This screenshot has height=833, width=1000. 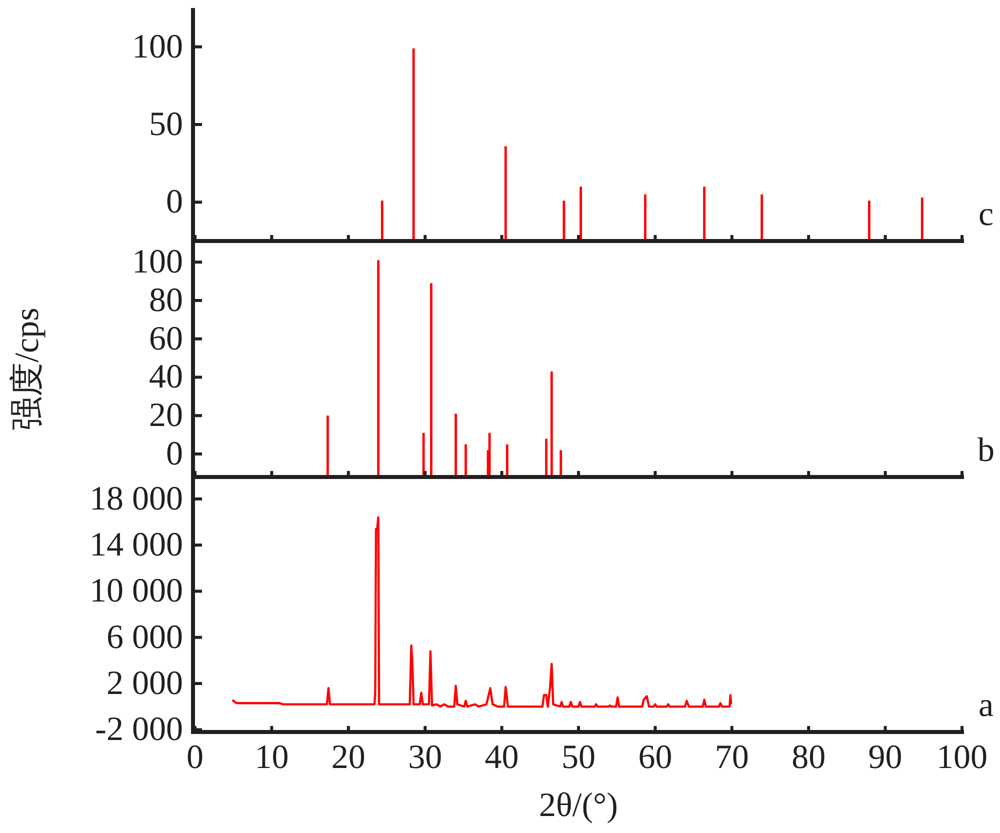 I want to click on y-tick-label: 40, so click(x=166, y=377).